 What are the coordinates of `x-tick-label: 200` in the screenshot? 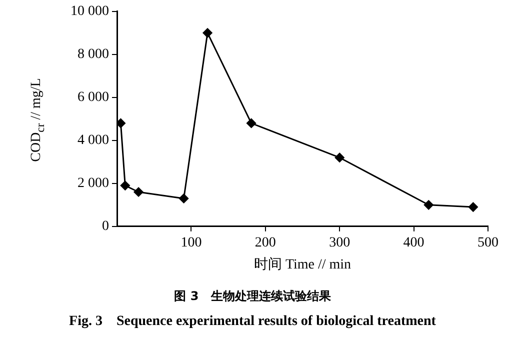 It's located at (265, 242).